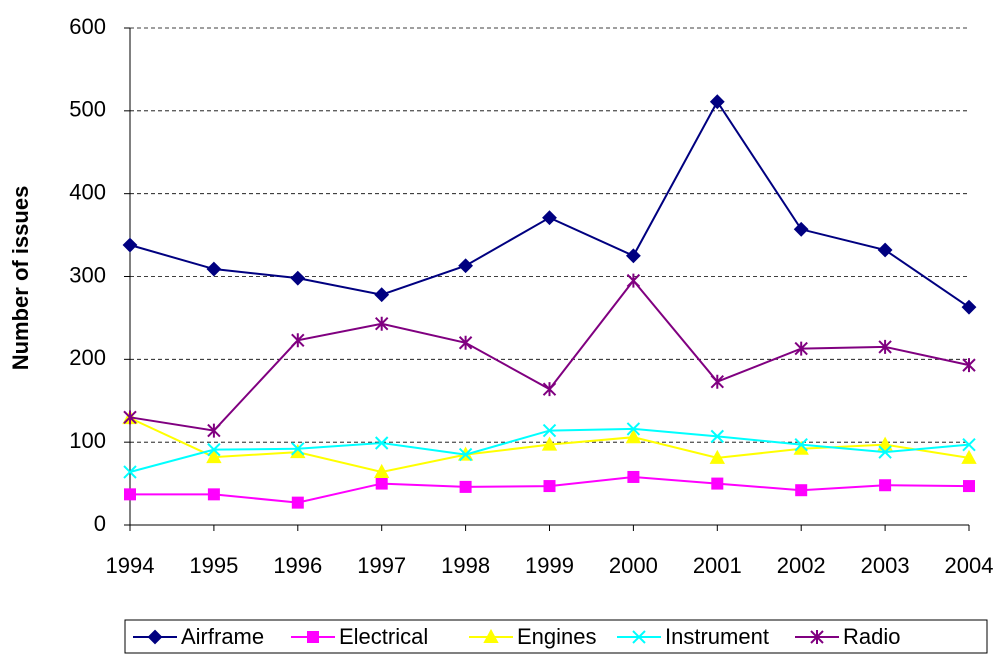 This screenshot has width=1005, height=655. What do you see at coordinates (87, 26) in the screenshot?
I see `y-tick-label: 600` at bounding box center [87, 26].